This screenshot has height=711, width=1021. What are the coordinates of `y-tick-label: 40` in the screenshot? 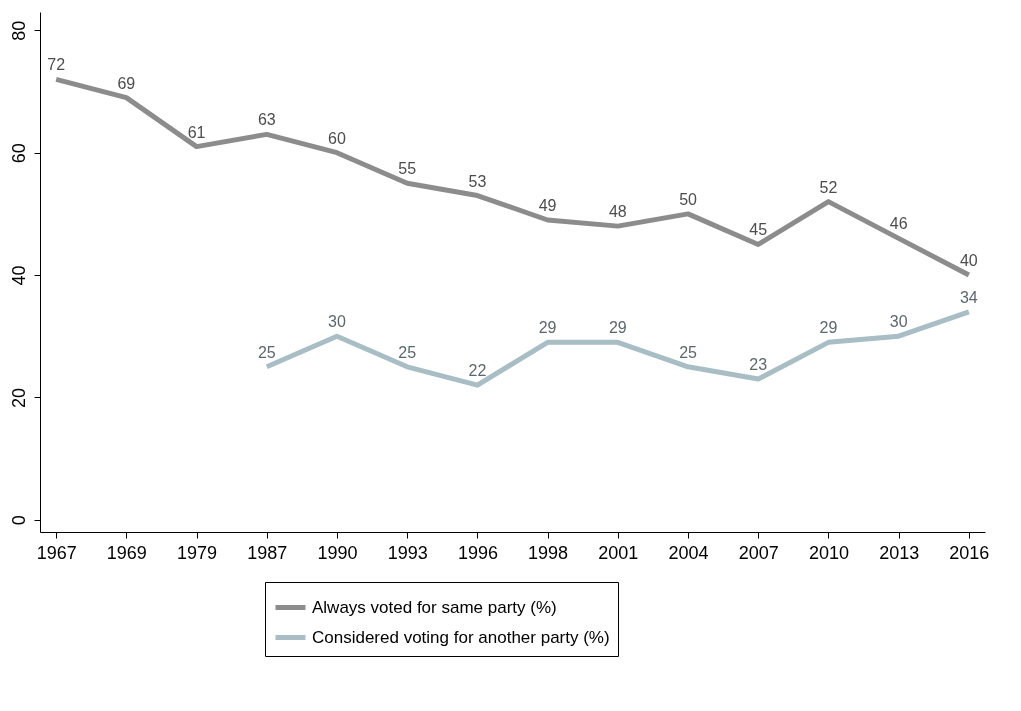 It's located at (18, 275).